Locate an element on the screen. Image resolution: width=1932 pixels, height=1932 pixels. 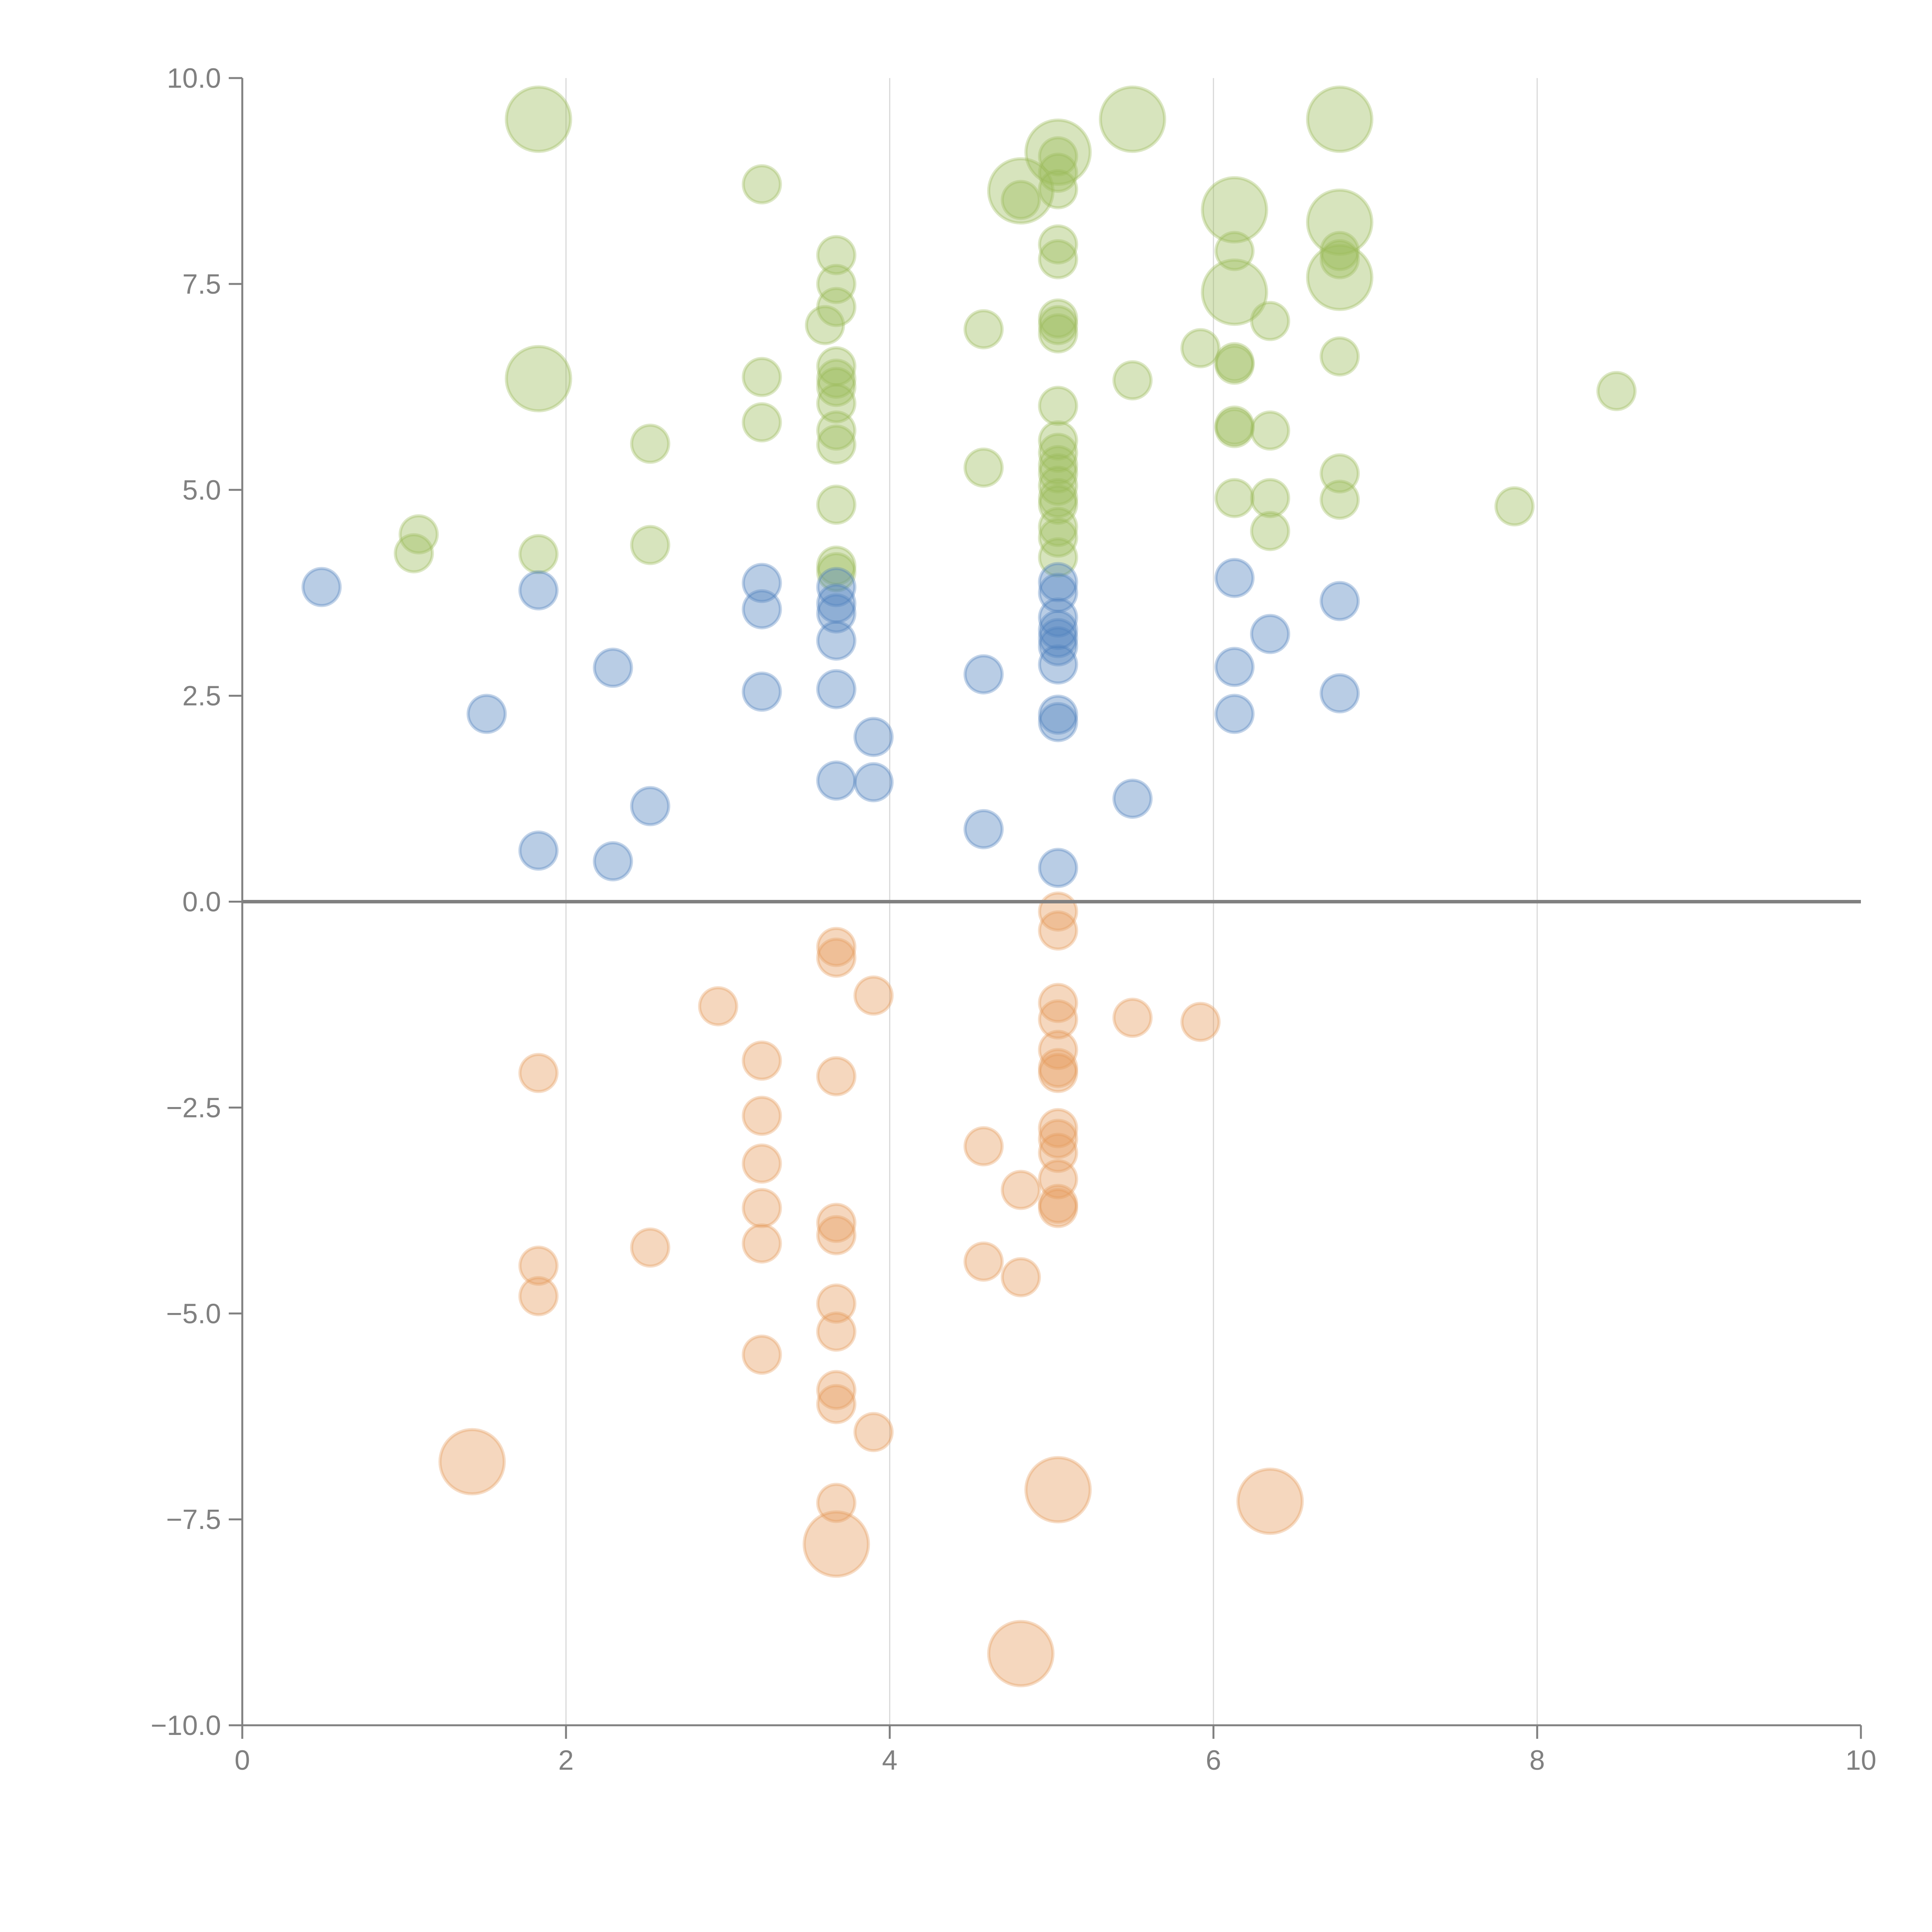
y-tick-label: 10.0 is located at coordinates (194, 78).